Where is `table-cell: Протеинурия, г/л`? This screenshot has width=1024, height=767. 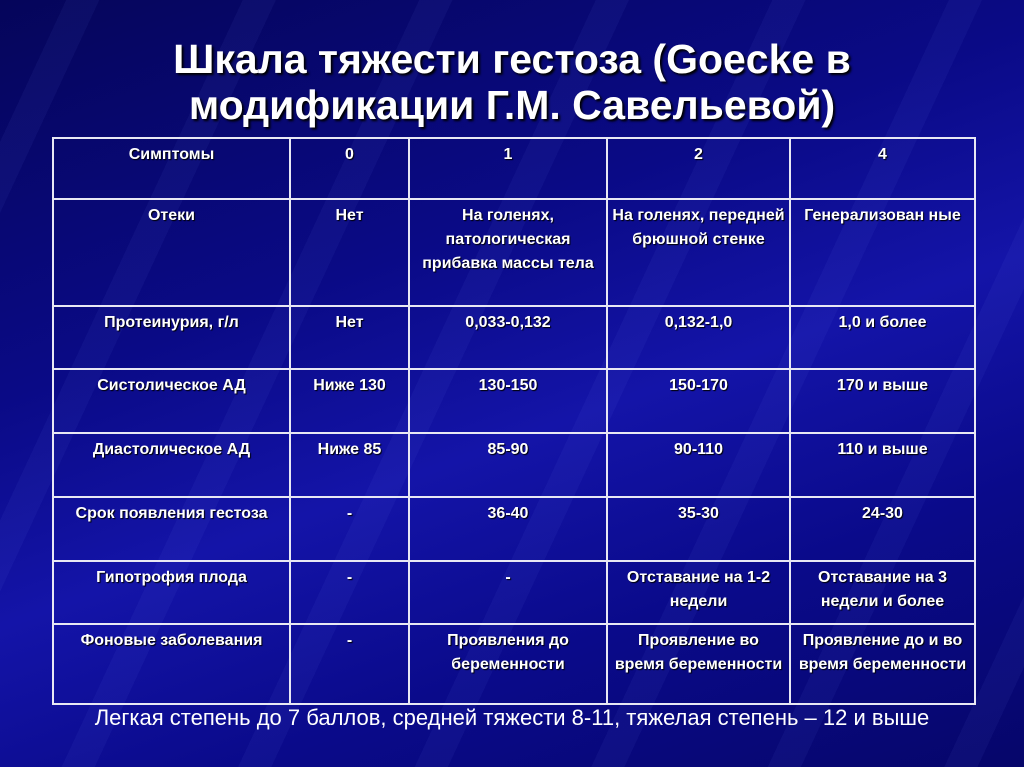
table-cell: Протеинурия, г/л is located at coordinates (171, 337).